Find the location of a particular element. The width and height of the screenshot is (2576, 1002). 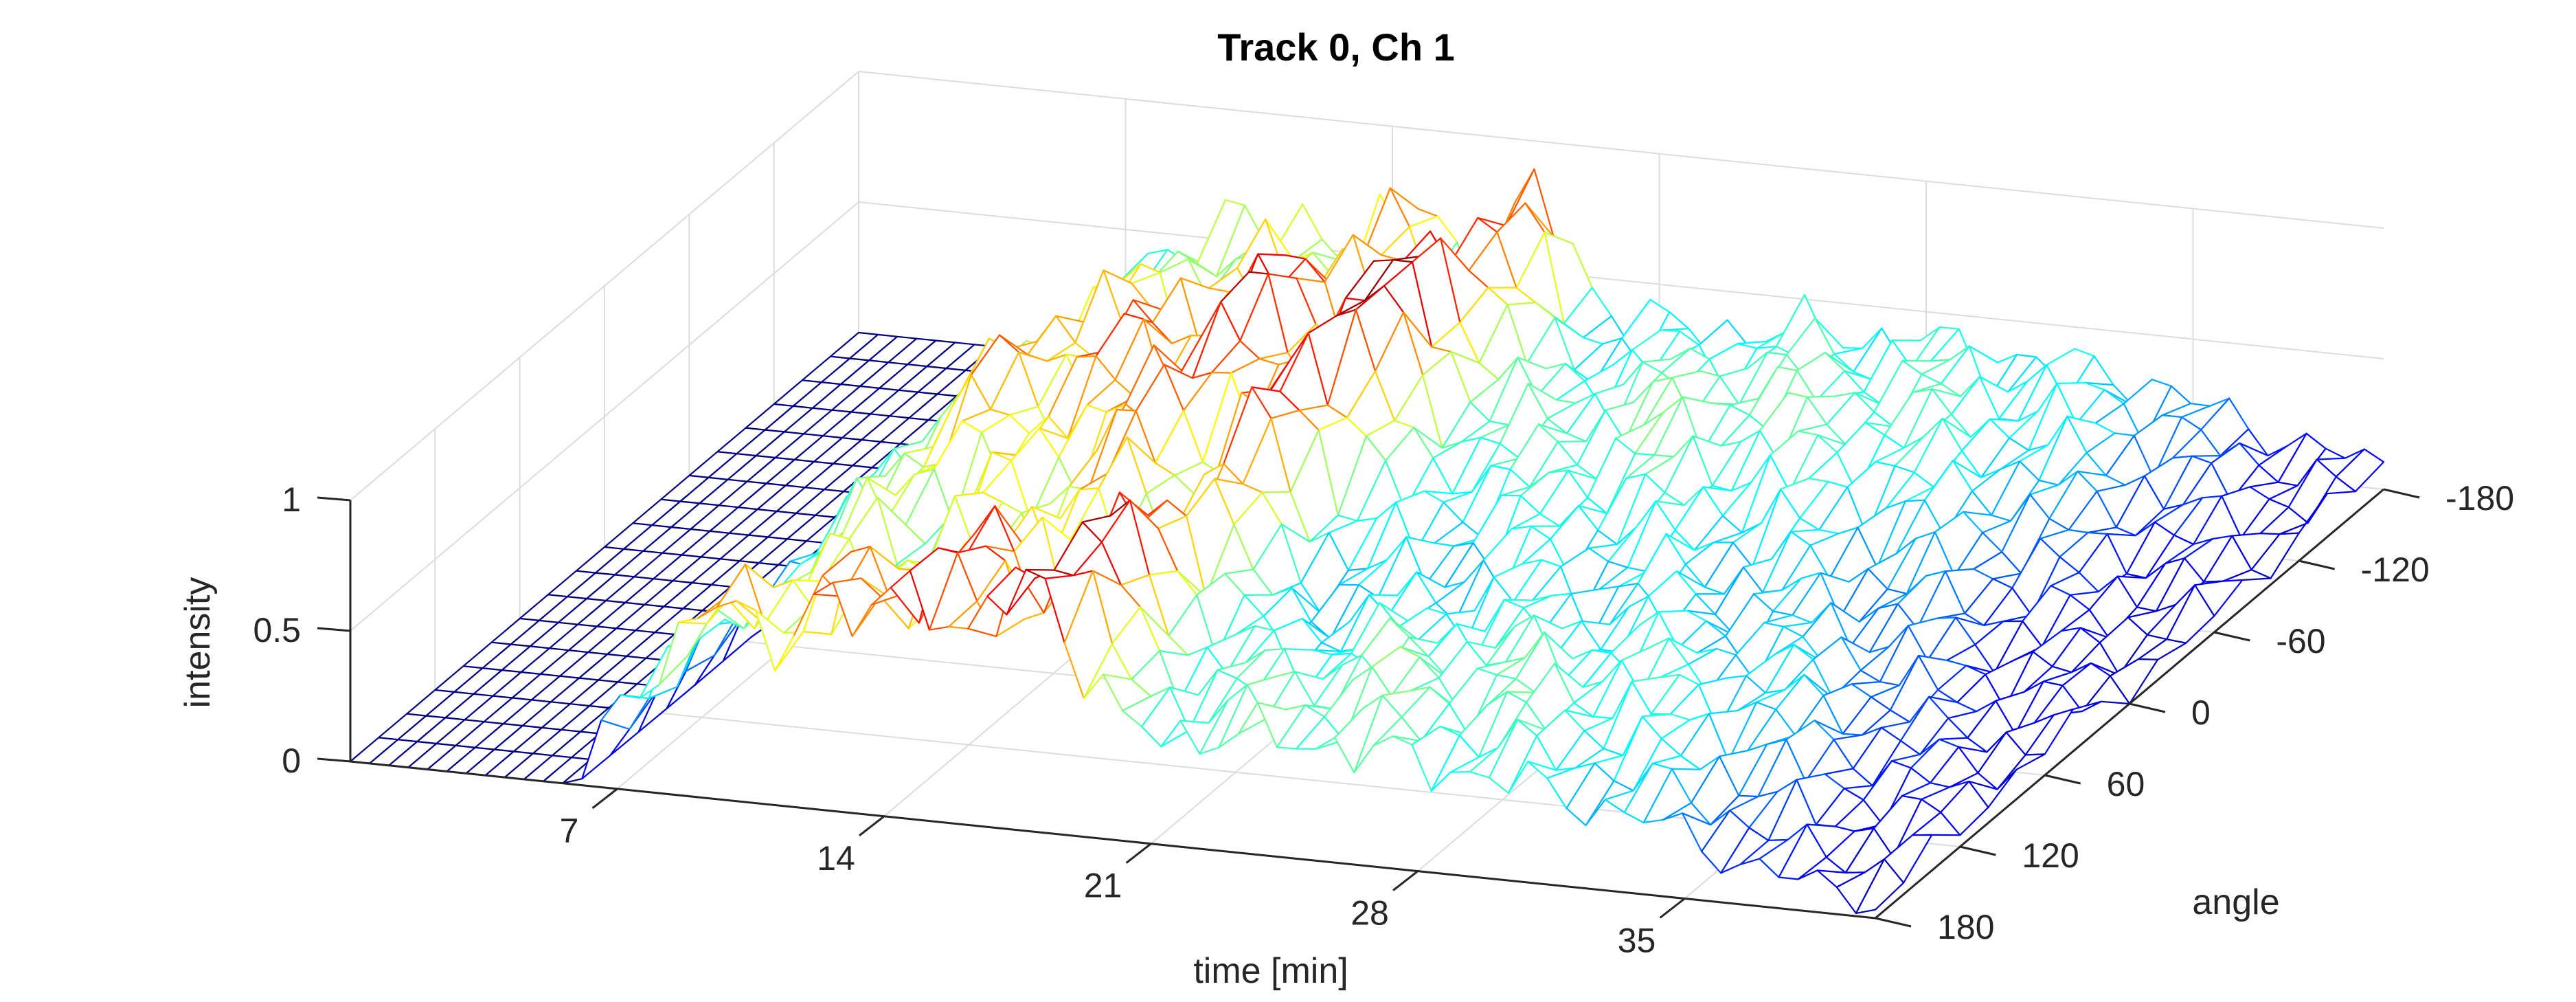

mesh-cell is located at coordinates (1880, 886).